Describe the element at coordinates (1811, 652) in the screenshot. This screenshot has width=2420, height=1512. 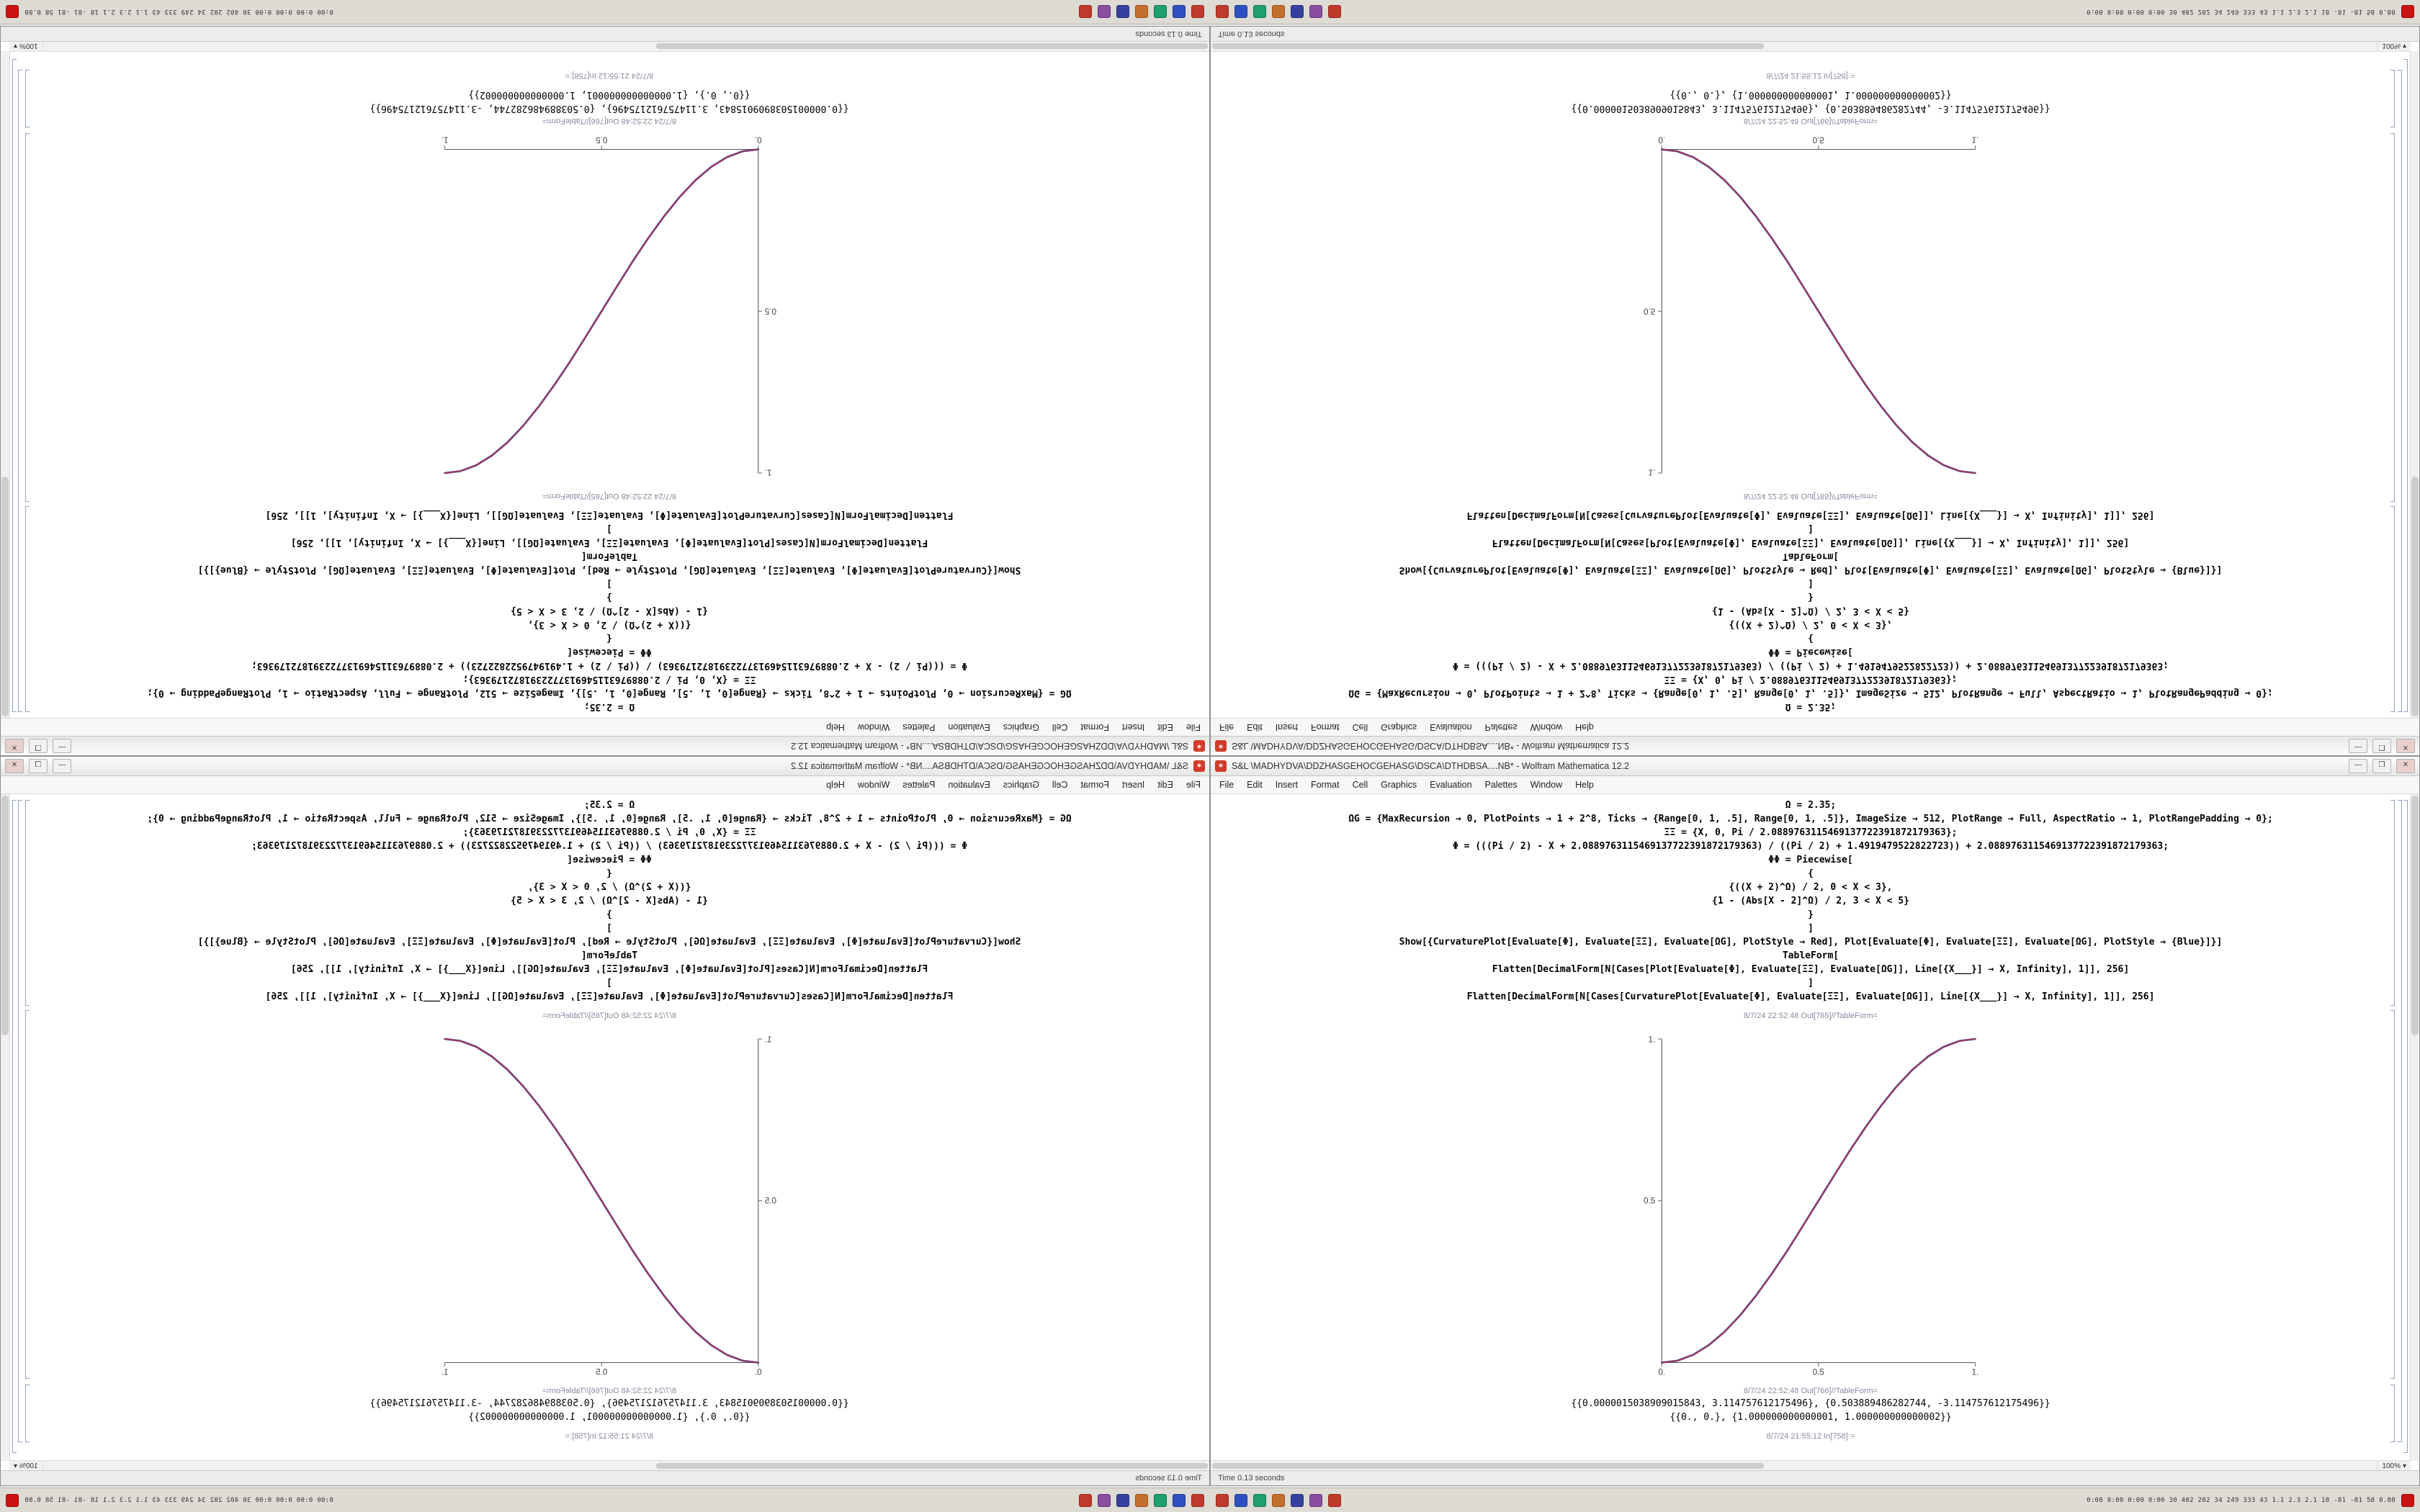
I see `input-cell: ΦΦ = Piecewise[` at that location.